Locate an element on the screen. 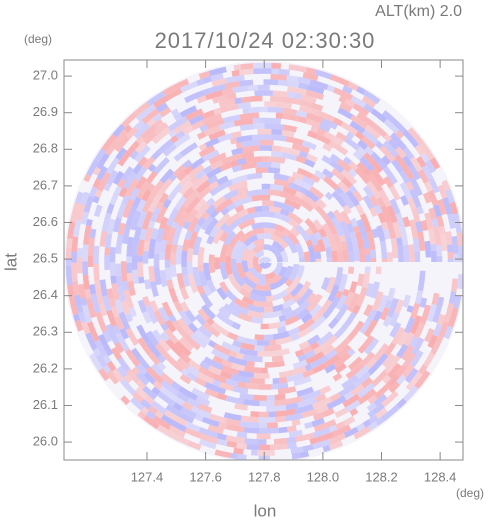 The height and width of the screenshot is (521, 491). y-tick-label: 26.3 is located at coordinates (45, 331).